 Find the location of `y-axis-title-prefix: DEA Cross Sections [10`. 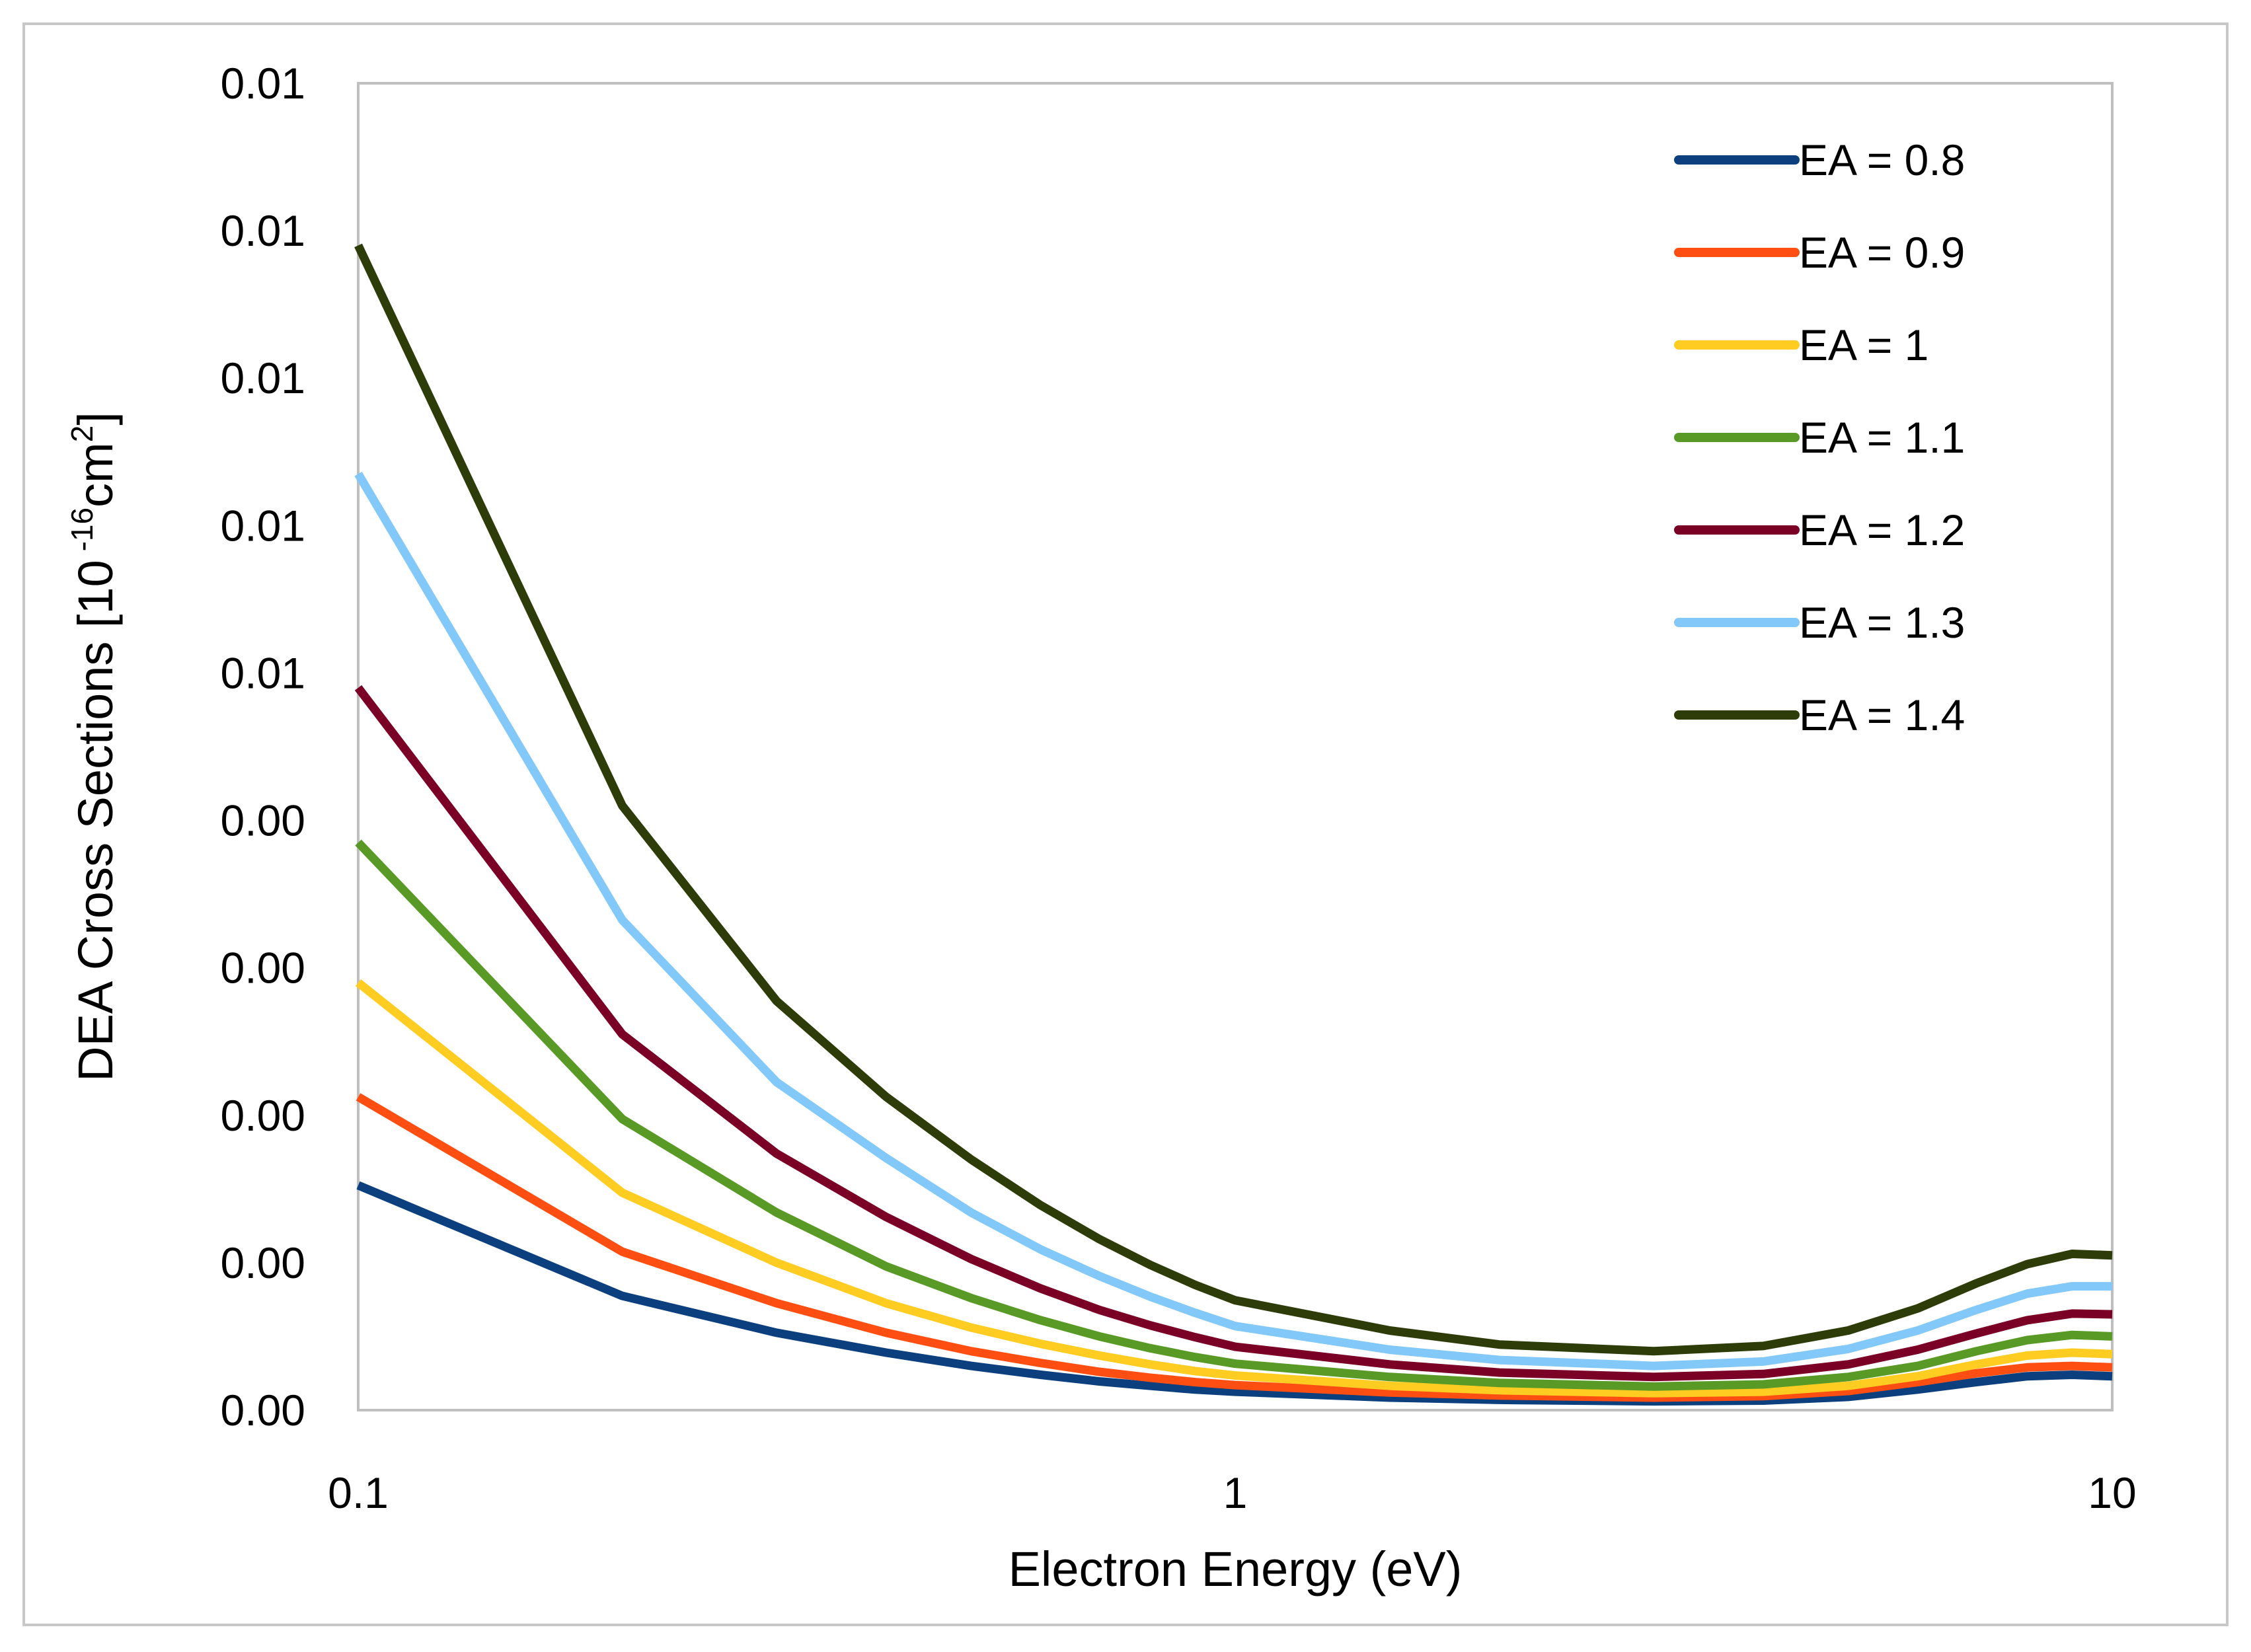

y-axis-title-prefix: DEA Cross Sections [10 is located at coordinates (95, 821).